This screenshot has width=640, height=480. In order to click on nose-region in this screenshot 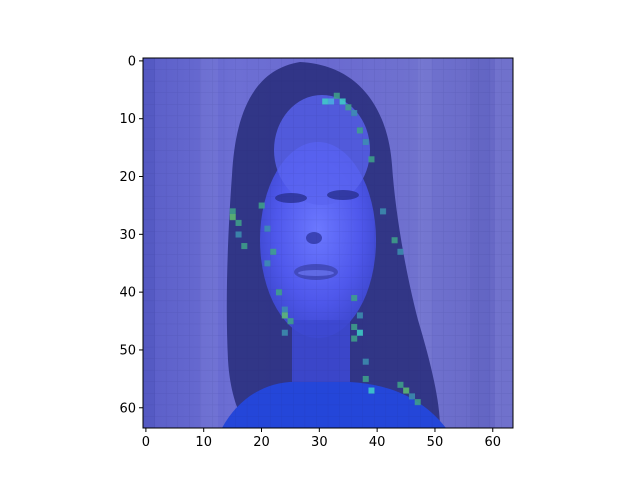, I will do `click(314, 238)`.